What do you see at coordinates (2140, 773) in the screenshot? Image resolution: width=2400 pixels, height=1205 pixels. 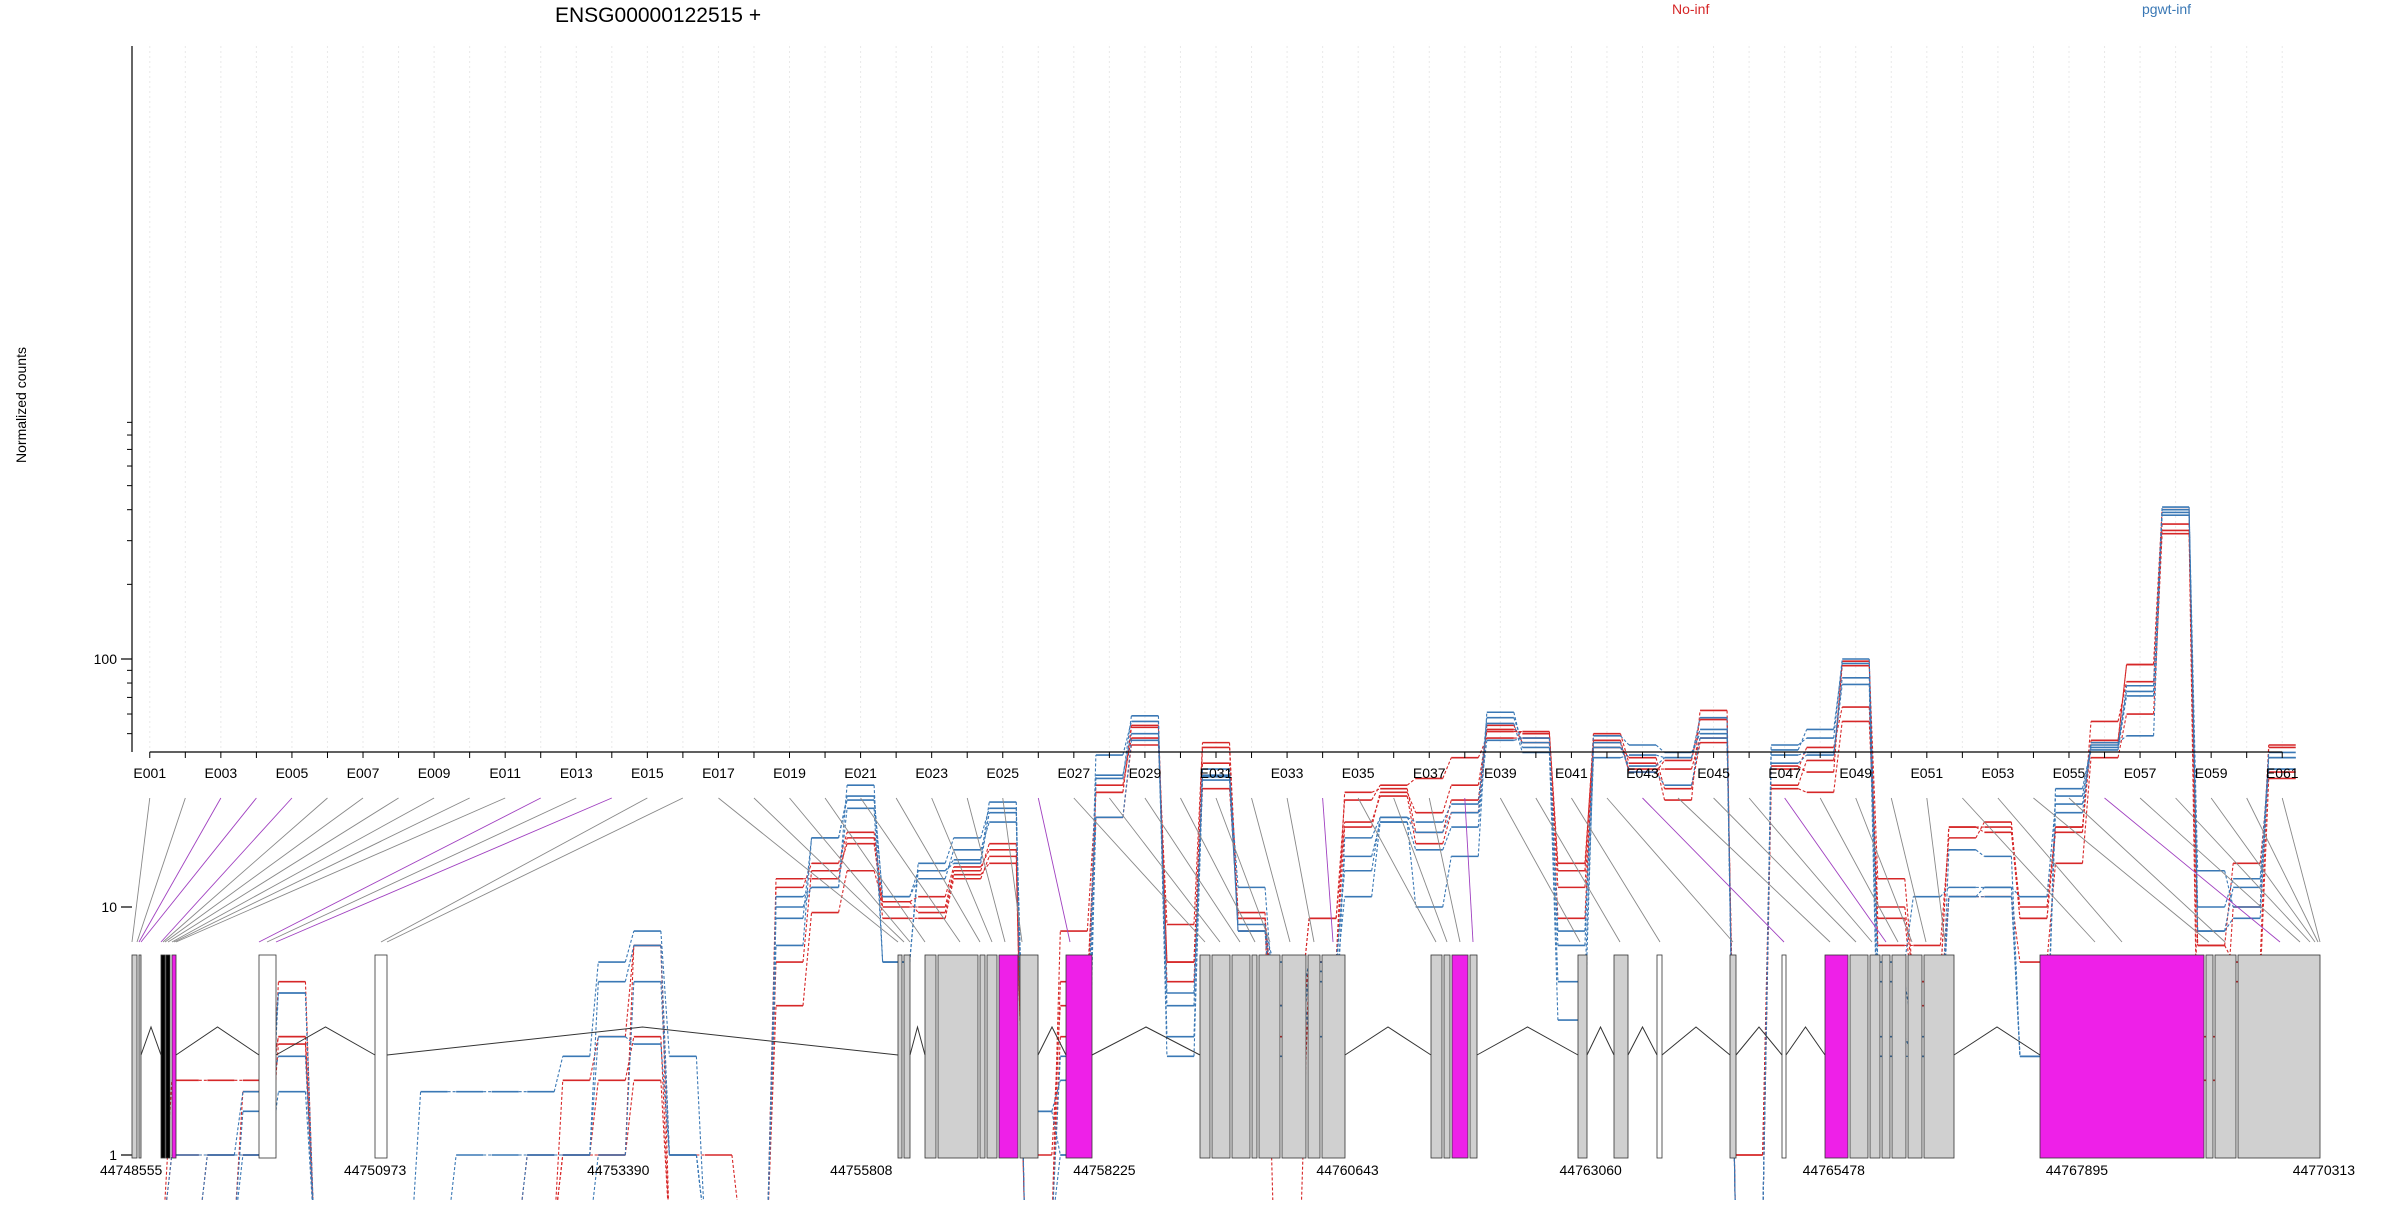 I see `x-tick-label: E057` at bounding box center [2140, 773].